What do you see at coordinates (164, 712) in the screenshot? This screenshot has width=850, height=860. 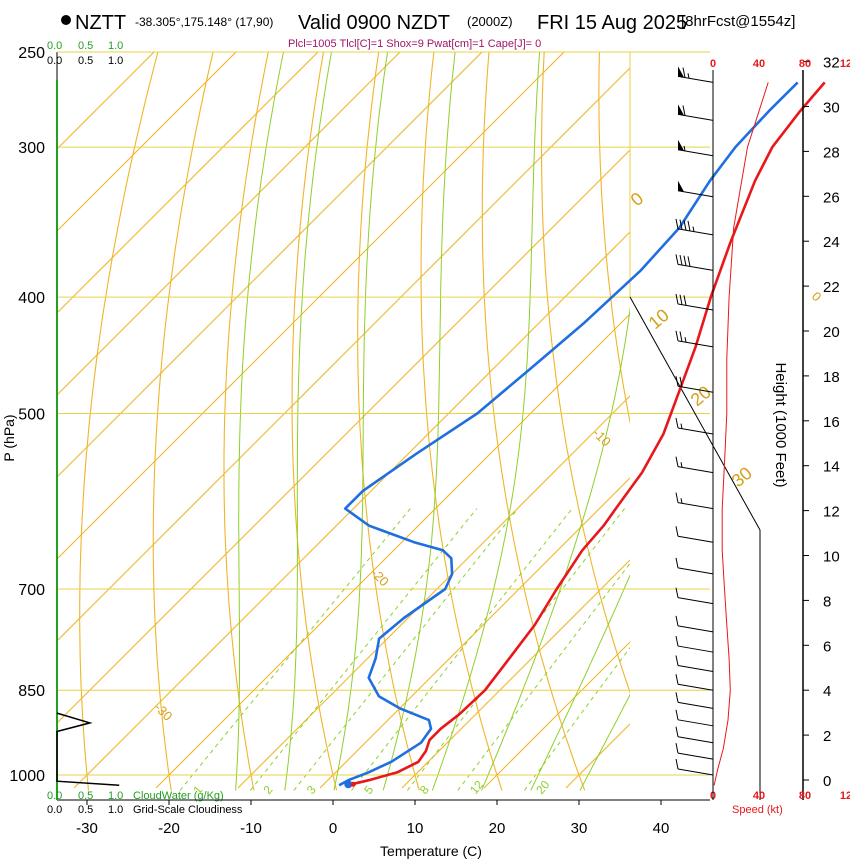 I see `isotherm-label: -30` at bounding box center [164, 712].